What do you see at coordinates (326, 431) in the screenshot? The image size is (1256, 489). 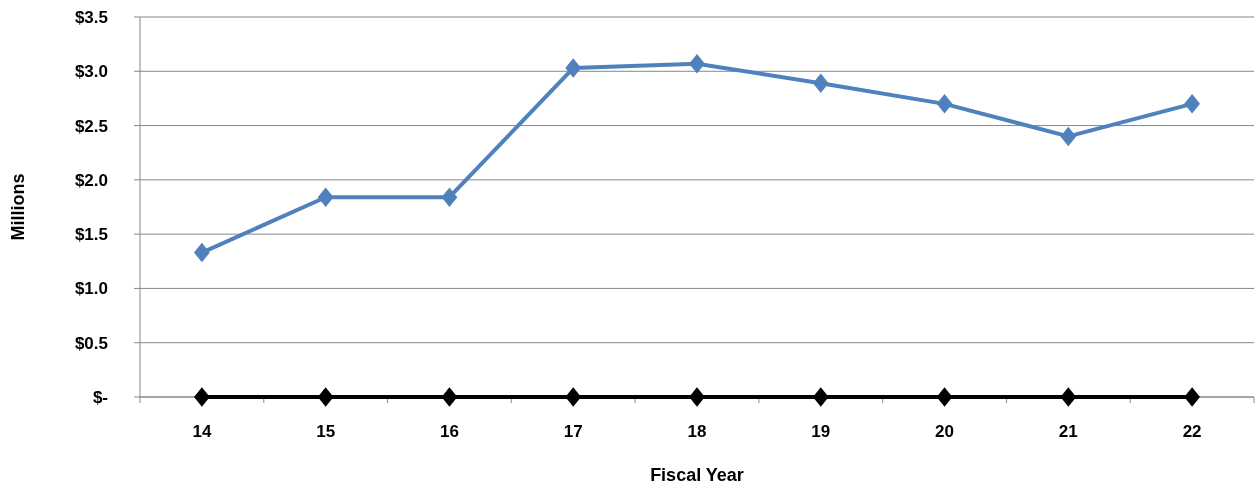 I see `x-tick-label: 15` at bounding box center [326, 431].